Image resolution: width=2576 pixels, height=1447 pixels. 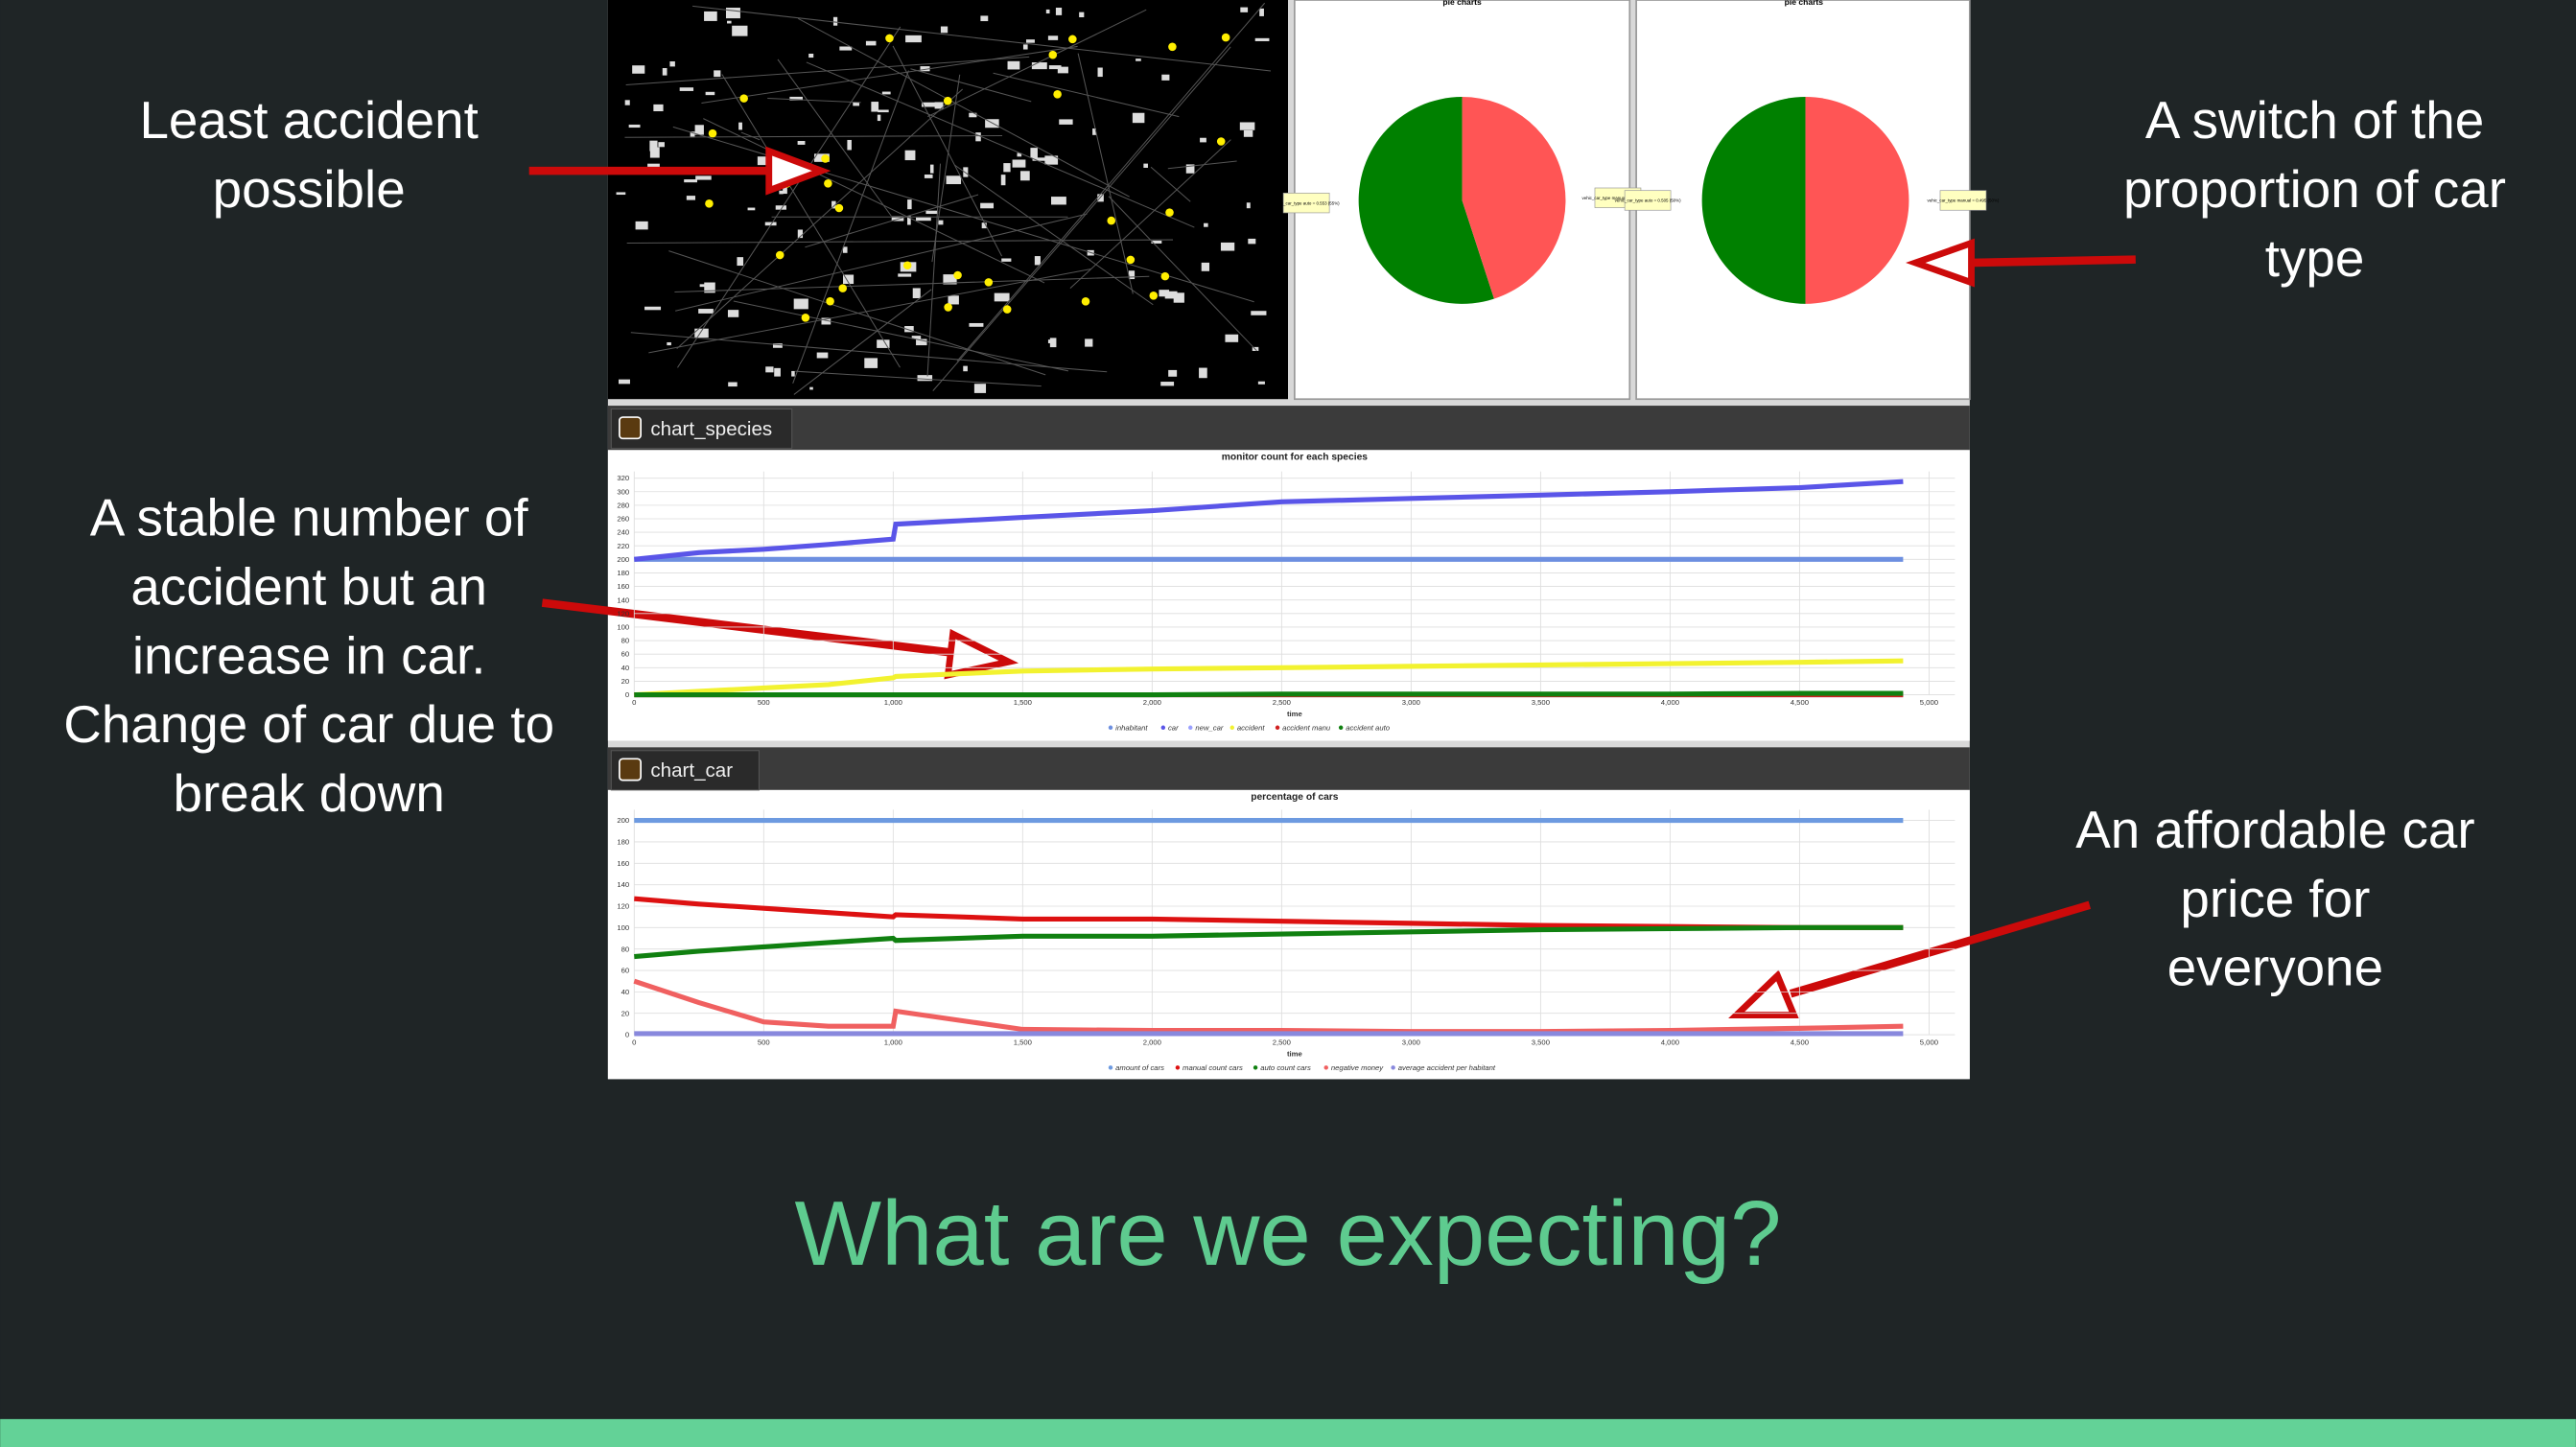 I want to click on legend-label: new_car, so click(x=1209, y=728).